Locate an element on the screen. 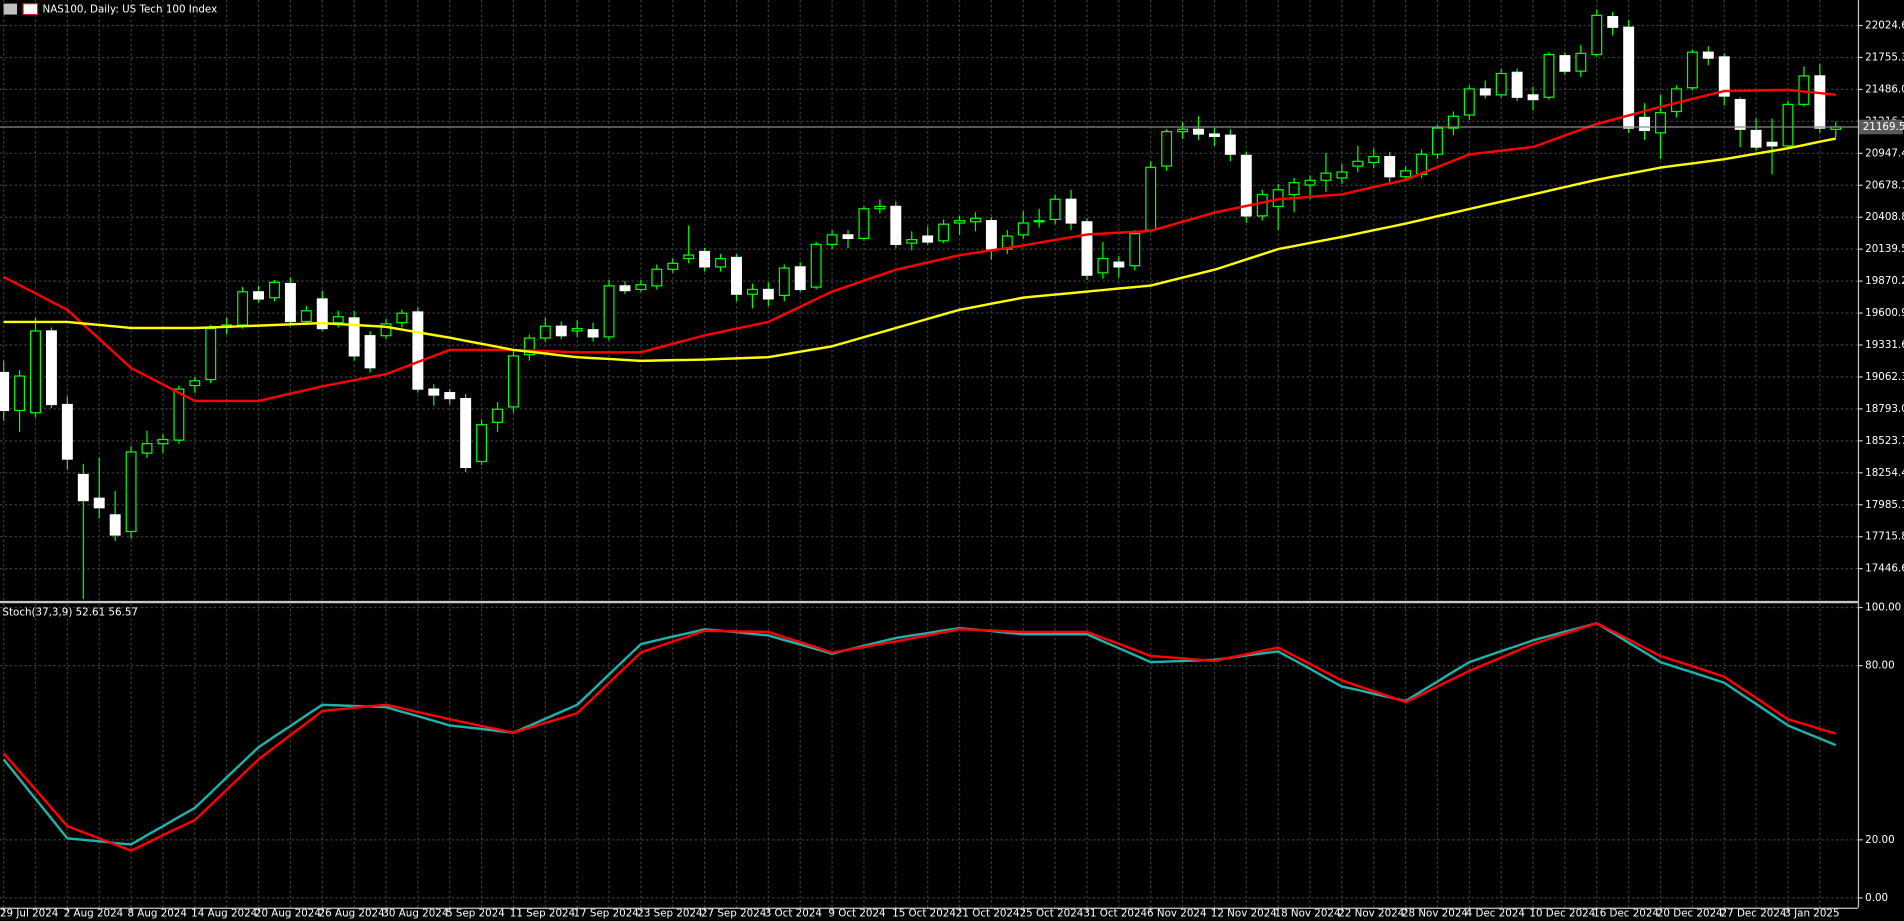 Image resolution: width=1904 pixels, height=921 pixels. y-tick-label: 20139.5 is located at coordinates (1884, 249).